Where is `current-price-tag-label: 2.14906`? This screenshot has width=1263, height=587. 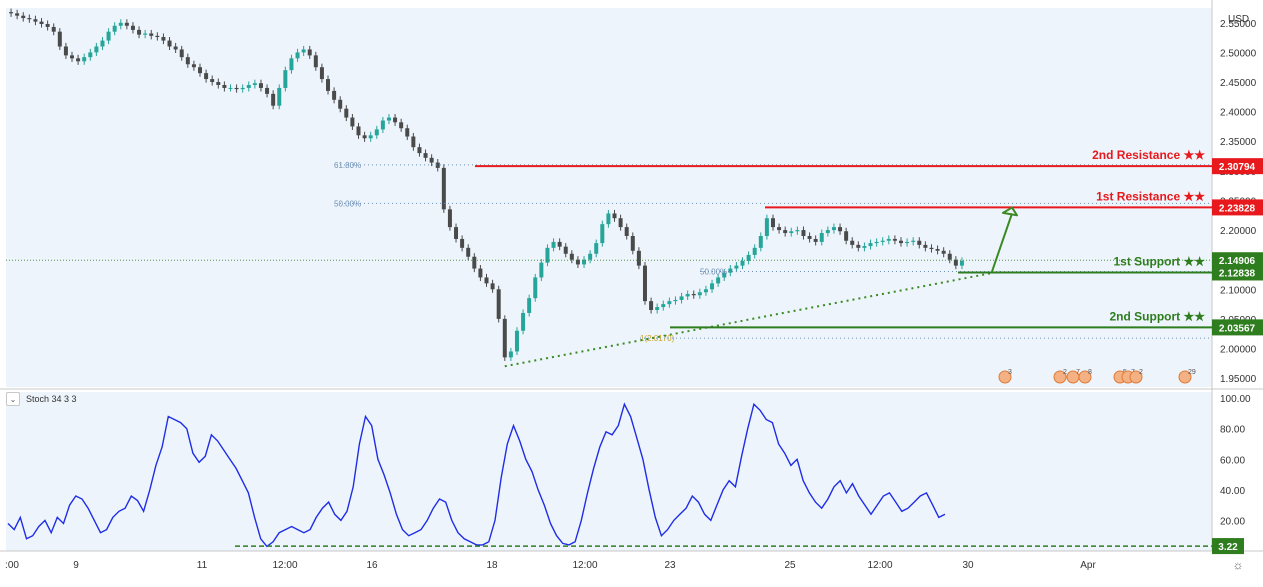 current-price-tag-label: 2.14906 is located at coordinates (1237, 261).